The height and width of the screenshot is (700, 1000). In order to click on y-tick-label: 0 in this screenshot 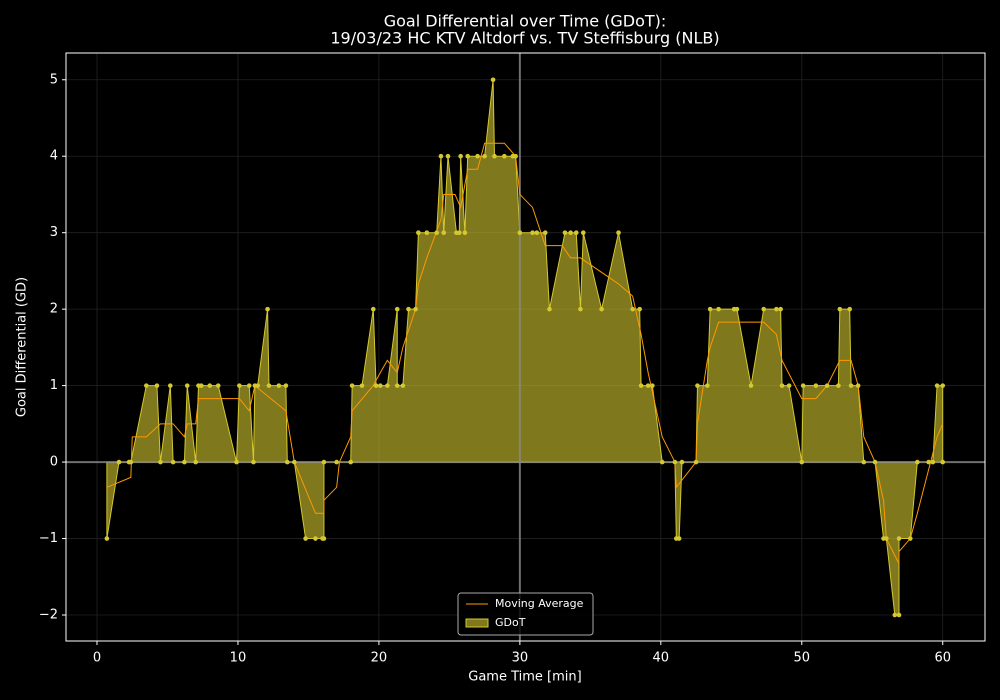, I will do `click(54, 462)`.